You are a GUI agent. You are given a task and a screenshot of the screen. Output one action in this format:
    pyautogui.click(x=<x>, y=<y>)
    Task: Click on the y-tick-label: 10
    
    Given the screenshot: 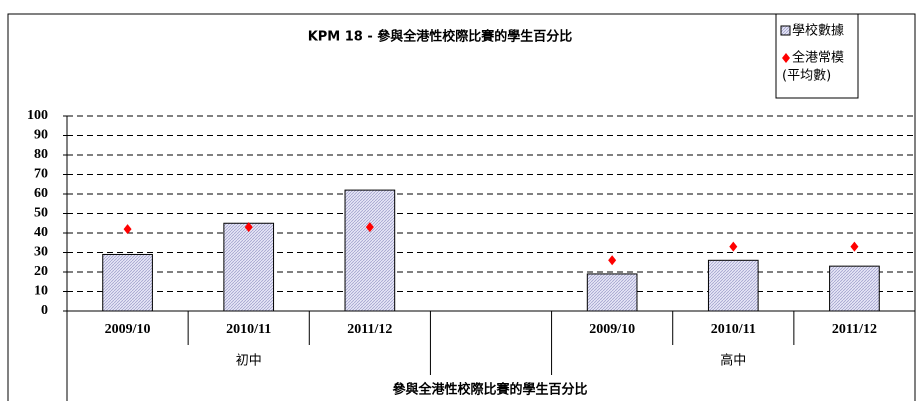 What is the action you would take?
    pyautogui.click(x=41, y=291)
    